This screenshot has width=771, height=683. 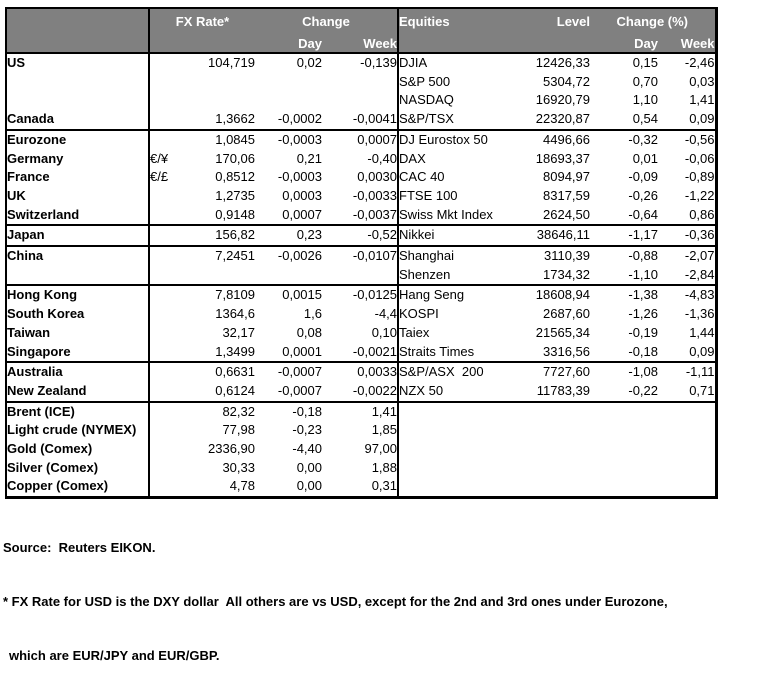 What do you see at coordinates (548, 411) in the screenshot?
I see `equity-level-value` at bounding box center [548, 411].